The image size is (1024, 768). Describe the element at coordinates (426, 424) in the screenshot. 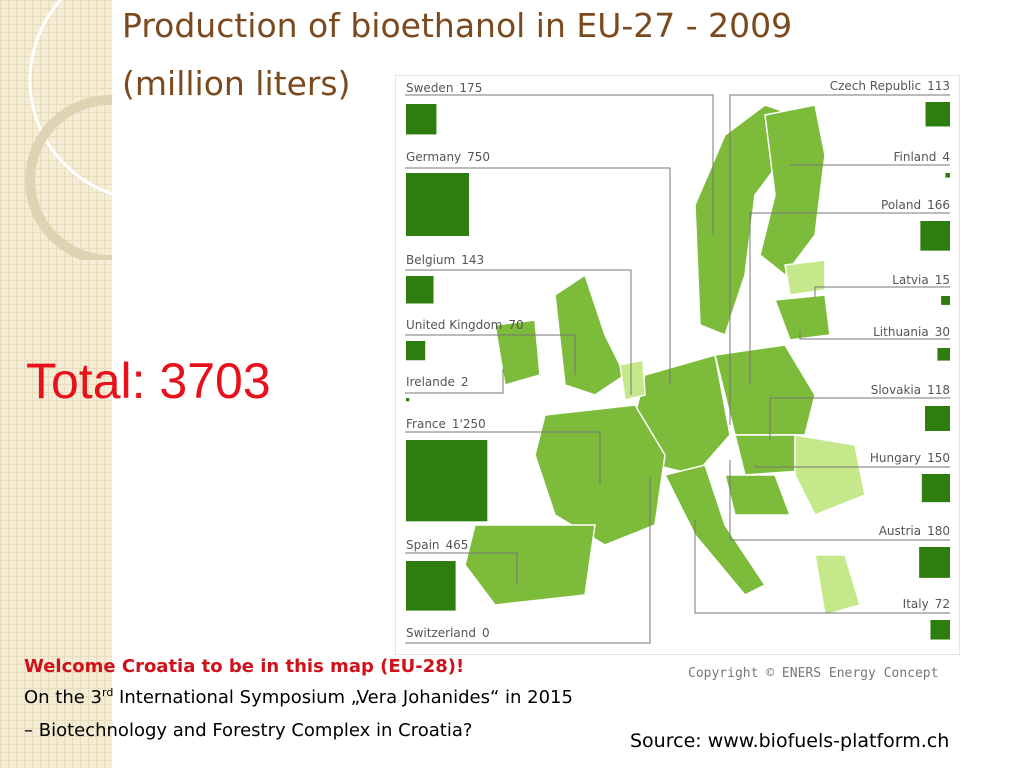

I see `country-name: France` at that location.